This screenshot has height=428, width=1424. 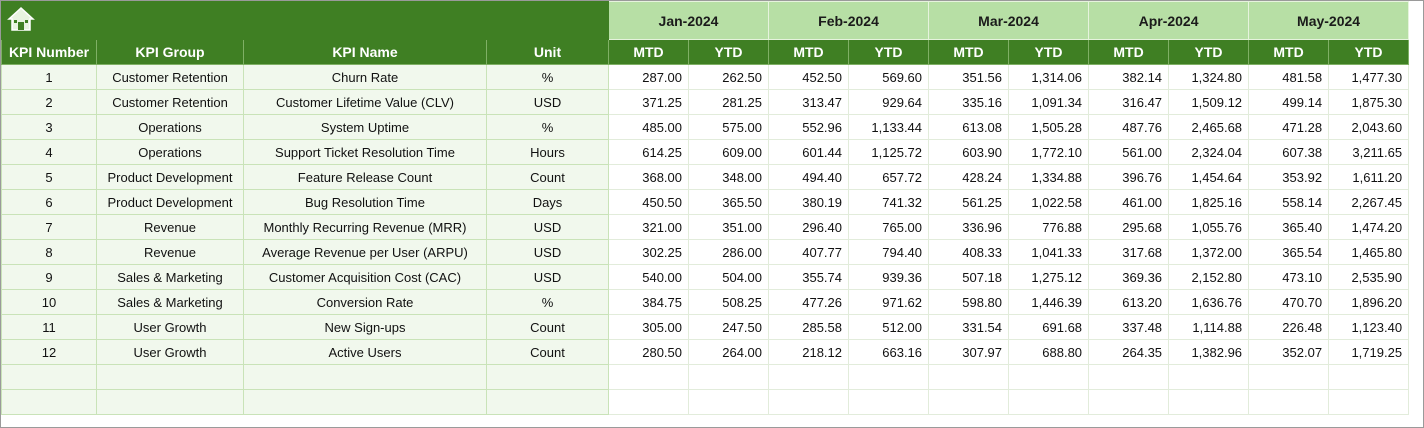 What do you see at coordinates (170, 302) in the screenshot?
I see `kpi-cell: Sales & Marketing` at bounding box center [170, 302].